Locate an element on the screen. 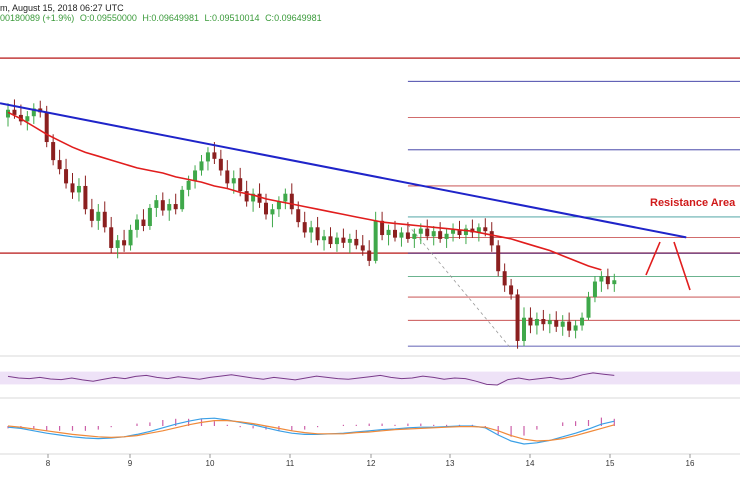 This screenshot has width=740, height=492. x-axis-tick-label: 8 is located at coordinates (48, 463).